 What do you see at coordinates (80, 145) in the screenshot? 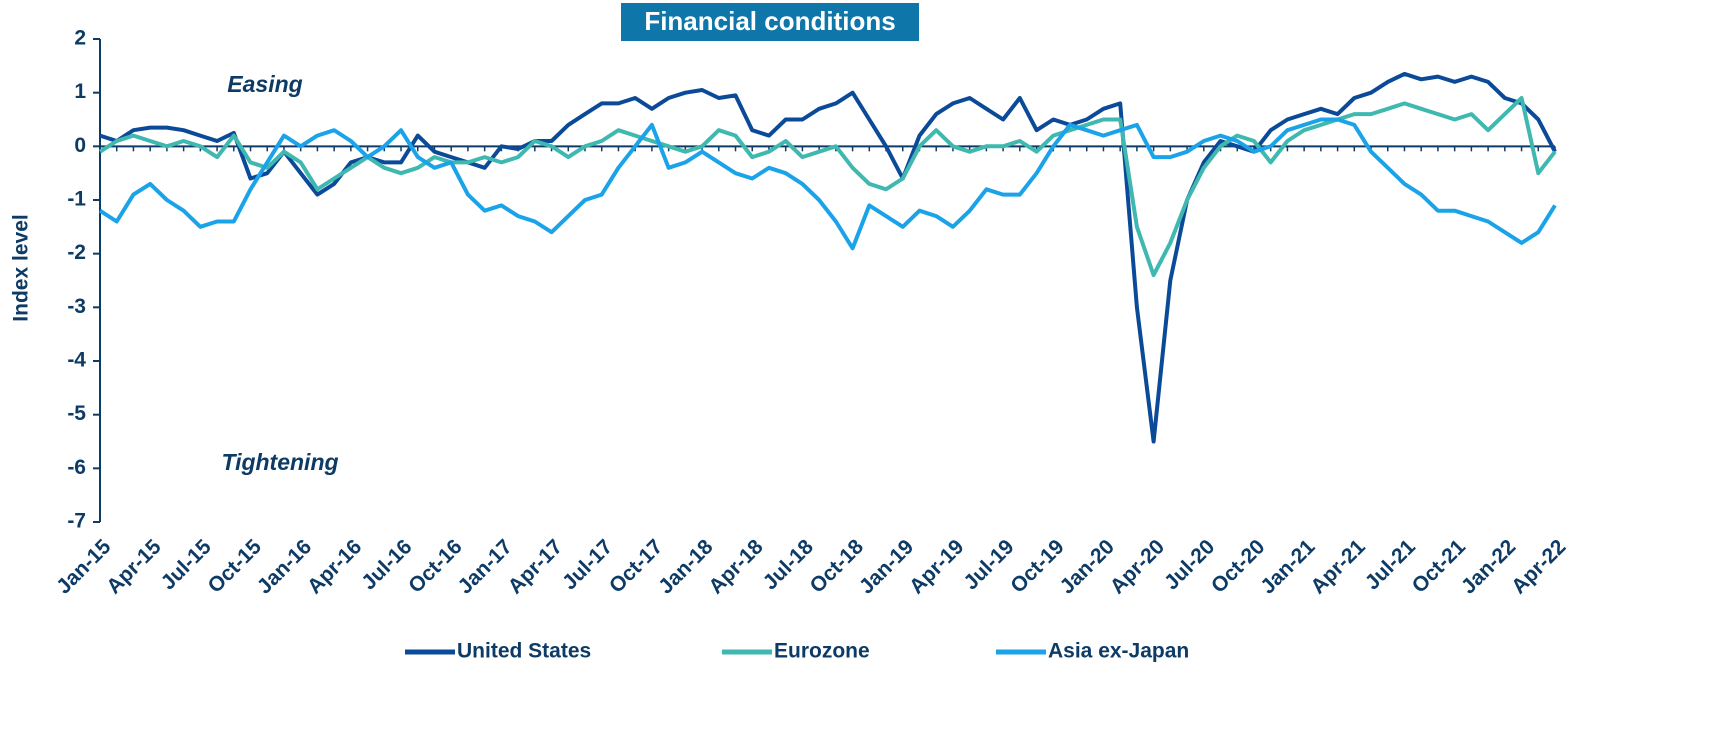
I see `y-tick-label: 0` at bounding box center [80, 145].